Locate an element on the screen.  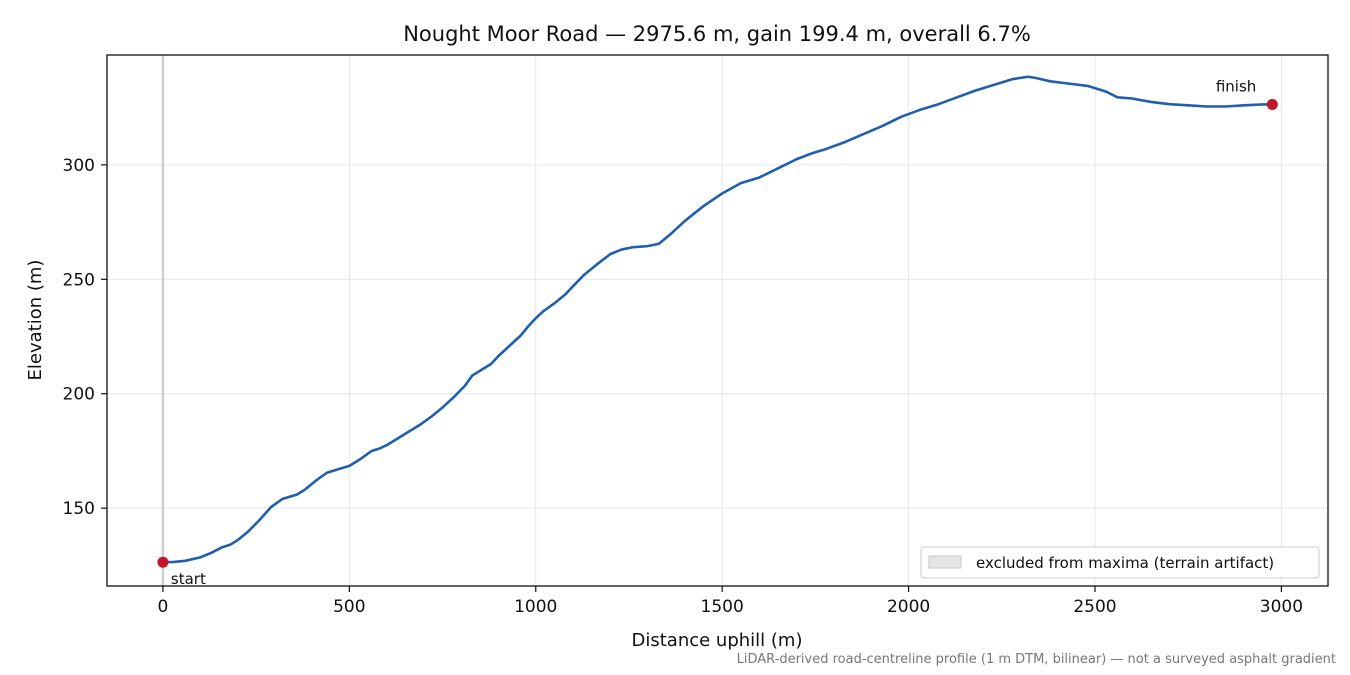
x-tick-label: 500 is located at coordinates (349, 607).